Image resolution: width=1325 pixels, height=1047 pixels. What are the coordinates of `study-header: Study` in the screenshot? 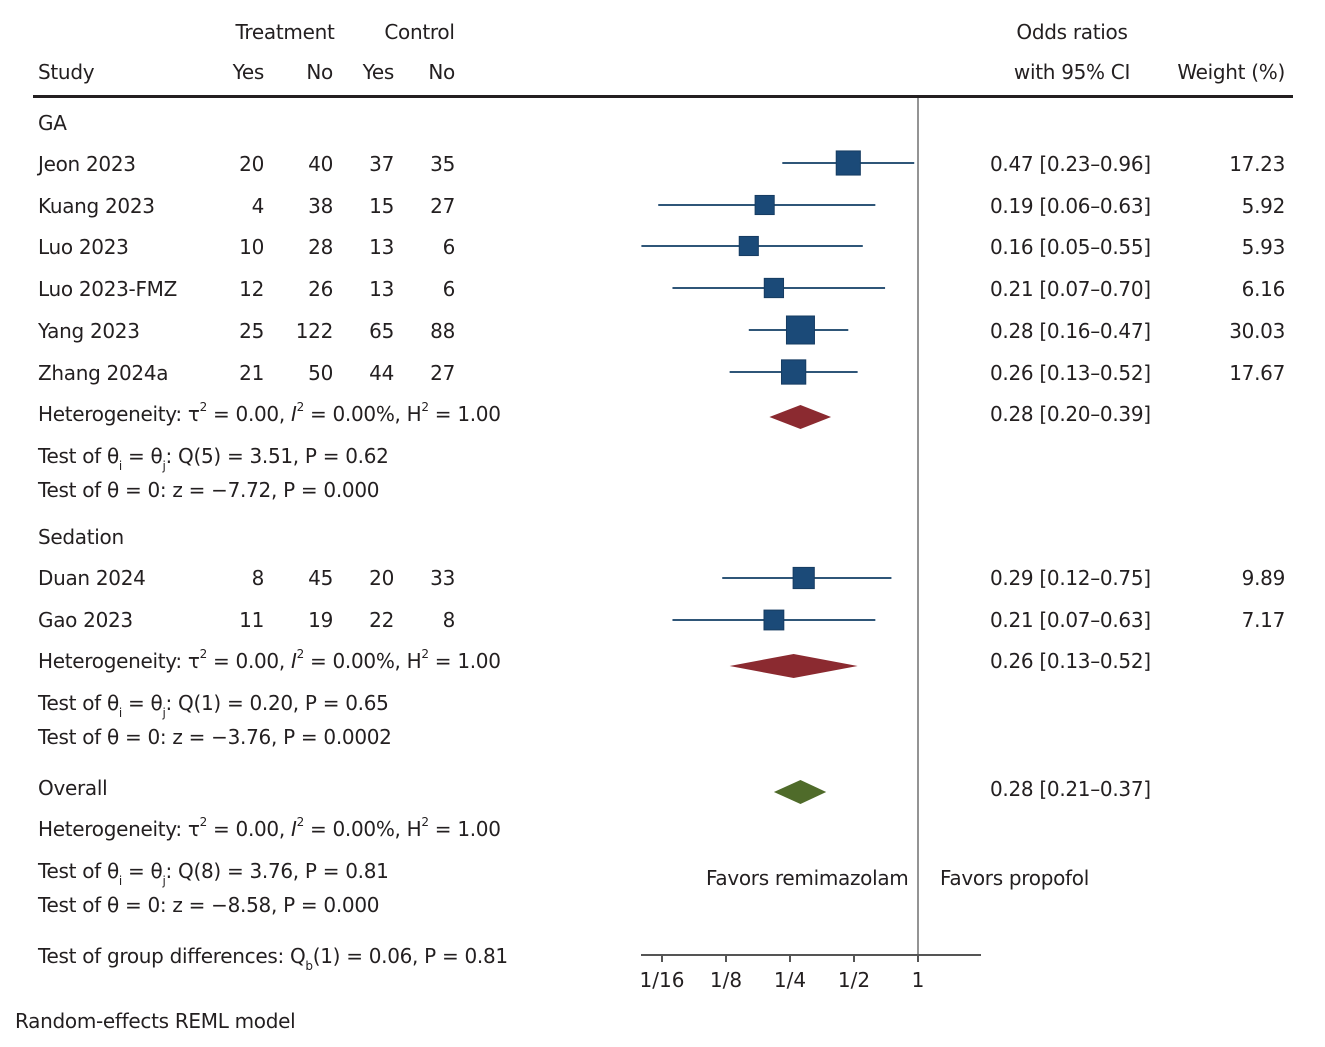 It's located at (66, 72).